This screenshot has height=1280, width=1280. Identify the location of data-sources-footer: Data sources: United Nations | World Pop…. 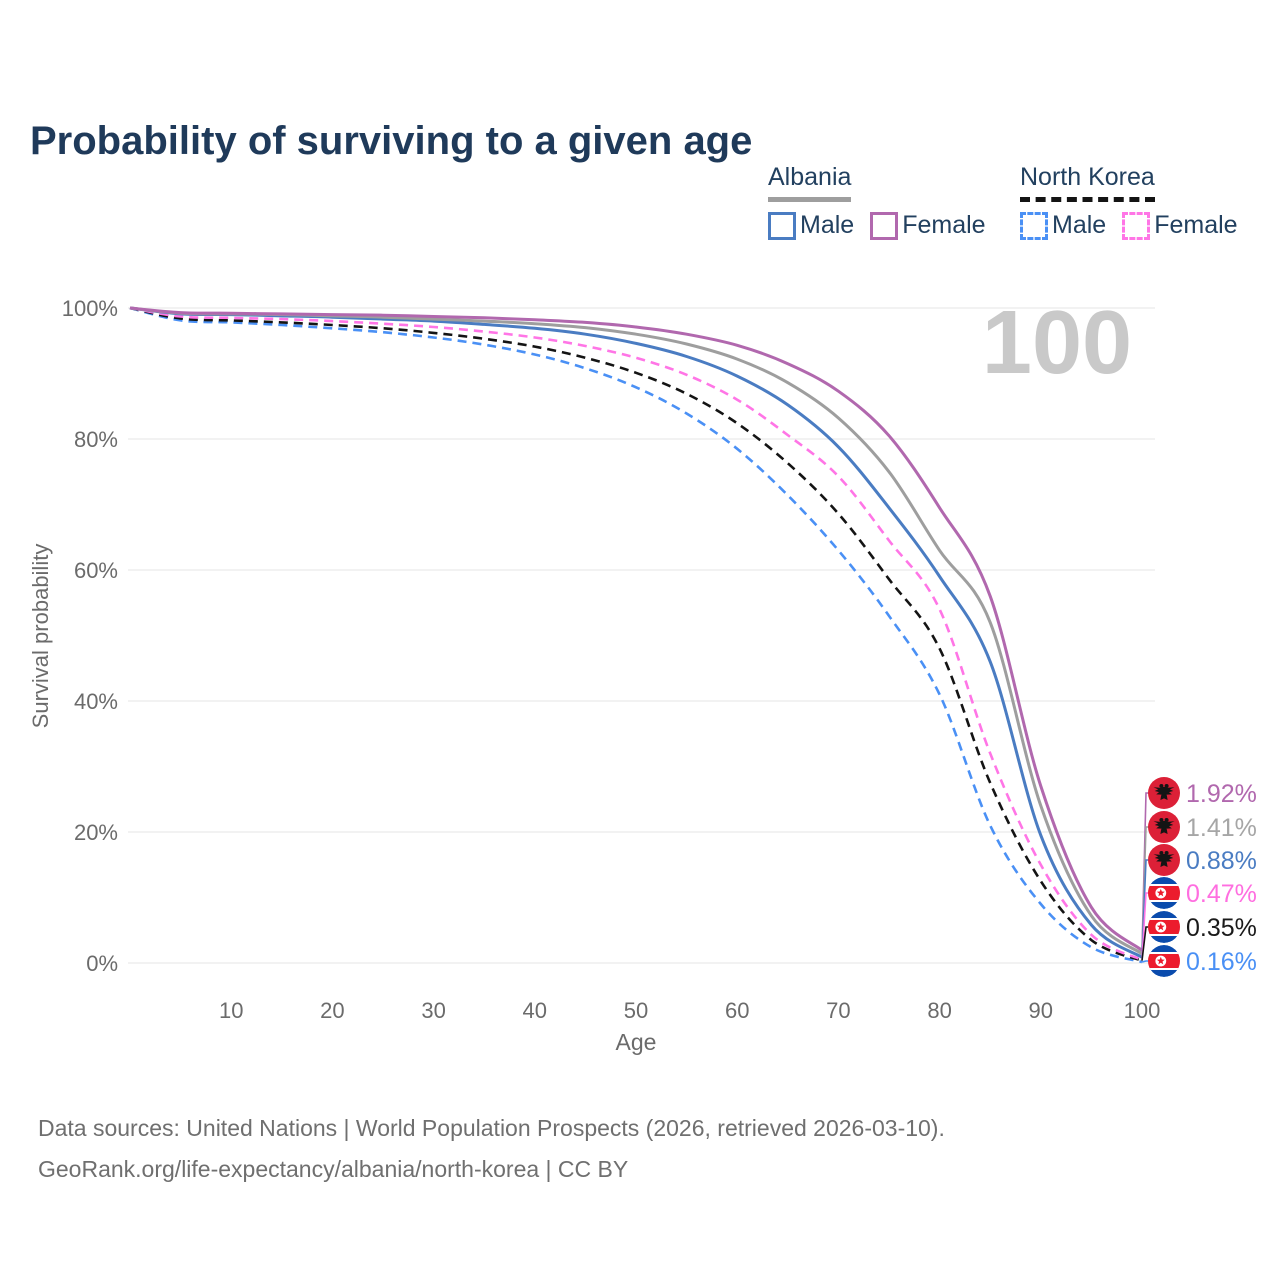
(491, 1149).